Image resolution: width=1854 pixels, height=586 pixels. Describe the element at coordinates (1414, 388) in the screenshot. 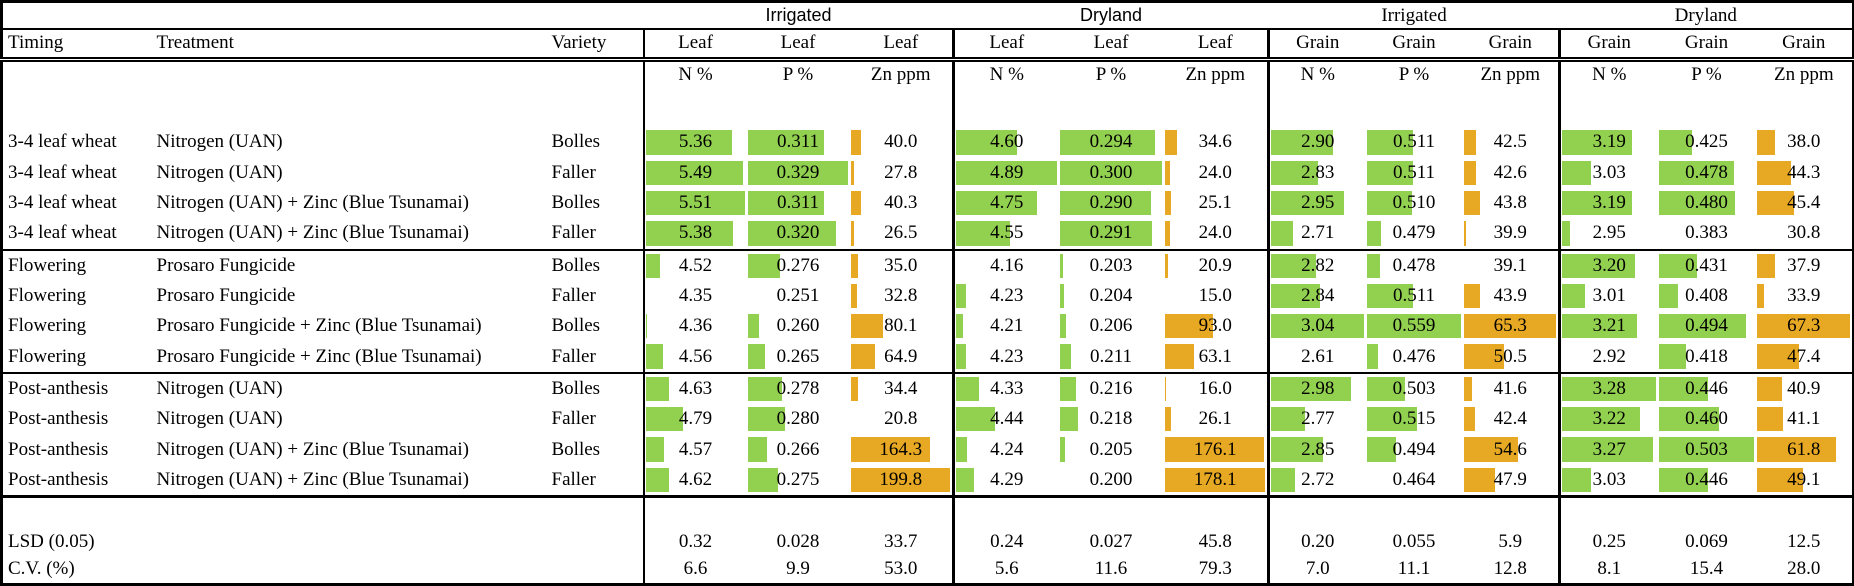

I see `value-cell: 0.503` at that location.